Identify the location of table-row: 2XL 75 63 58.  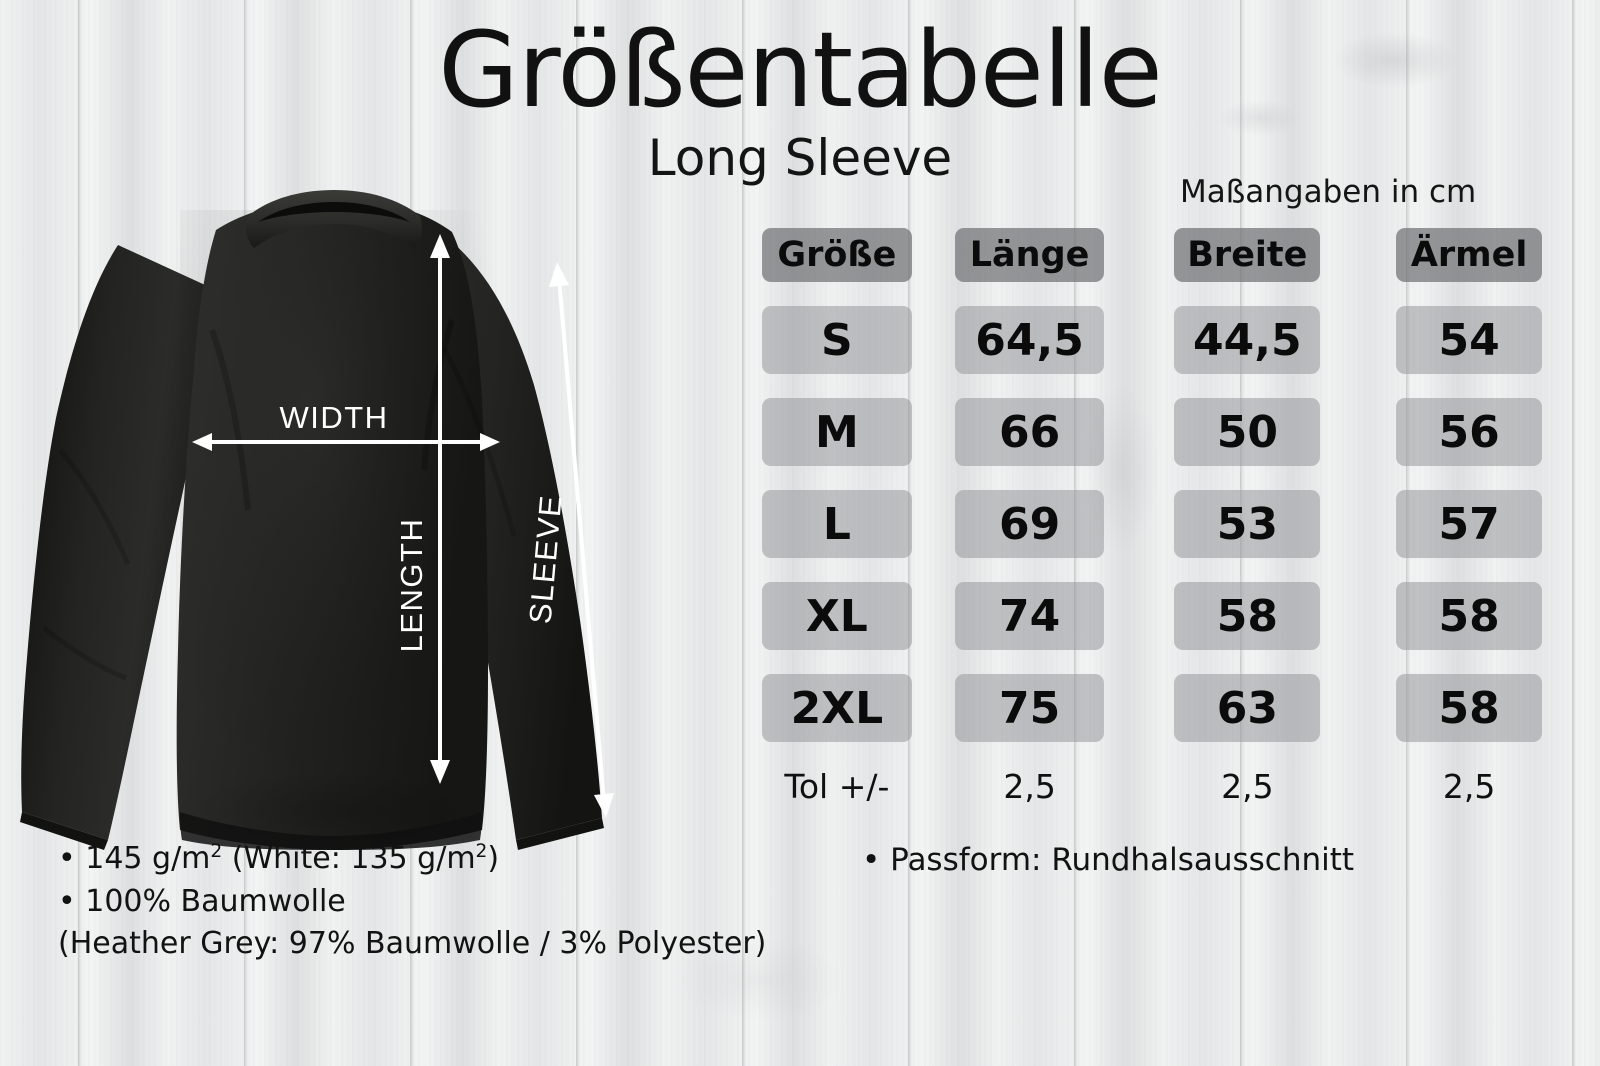
(1147, 708).